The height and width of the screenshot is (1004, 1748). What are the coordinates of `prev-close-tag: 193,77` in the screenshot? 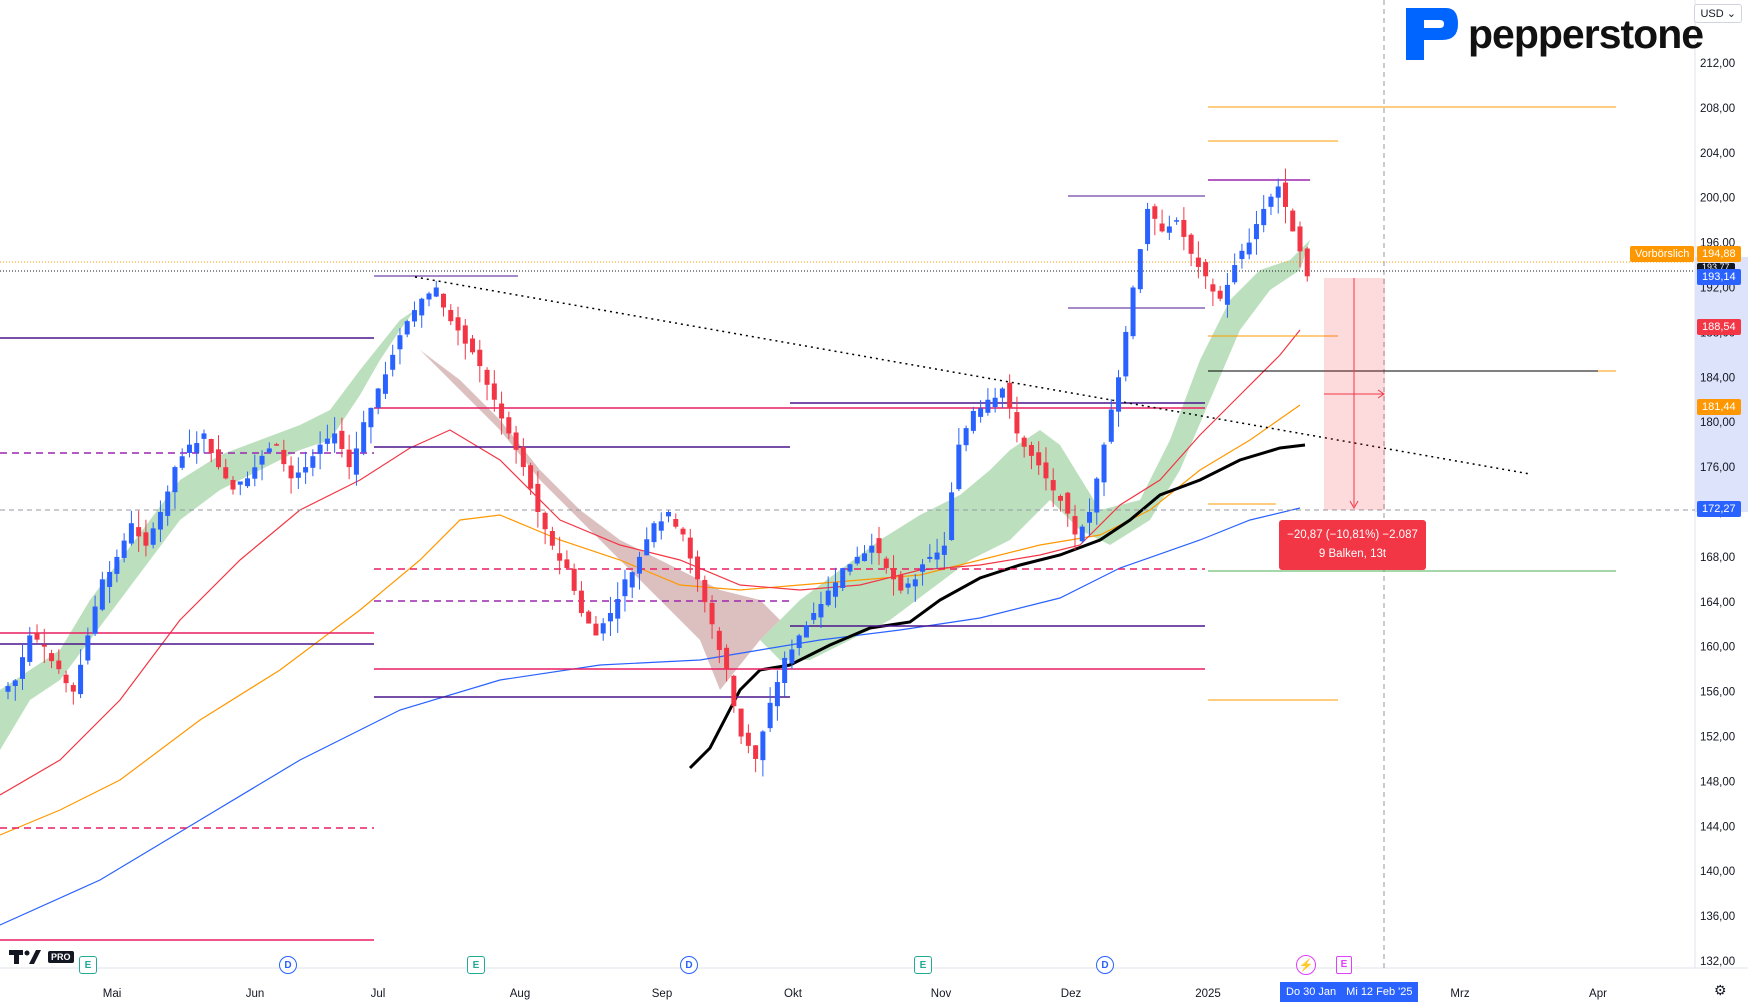 It's located at (1716, 267).